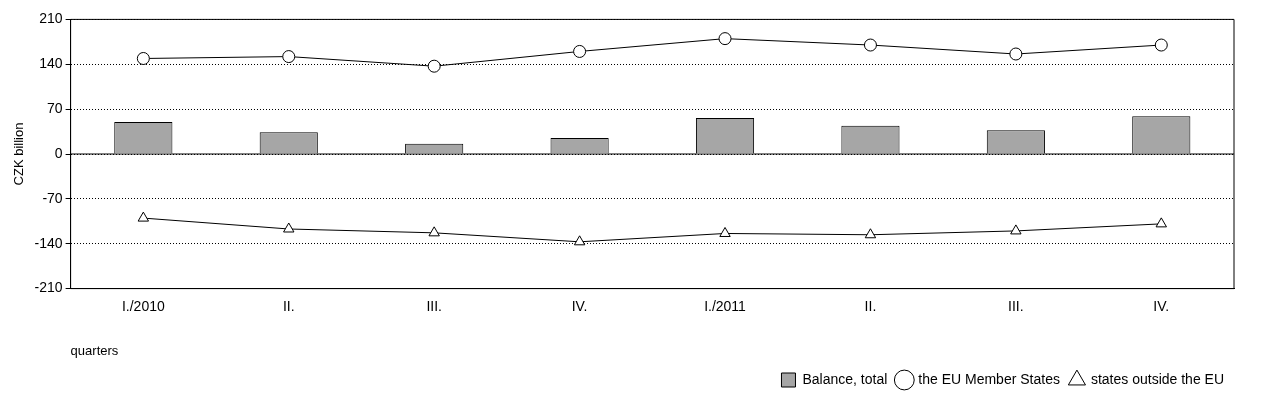 The height and width of the screenshot is (405, 1272). What do you see at coordinates (48, 242) in the screenshot?
I see `y-tick-label: -140` at bounding box center [48, 242].